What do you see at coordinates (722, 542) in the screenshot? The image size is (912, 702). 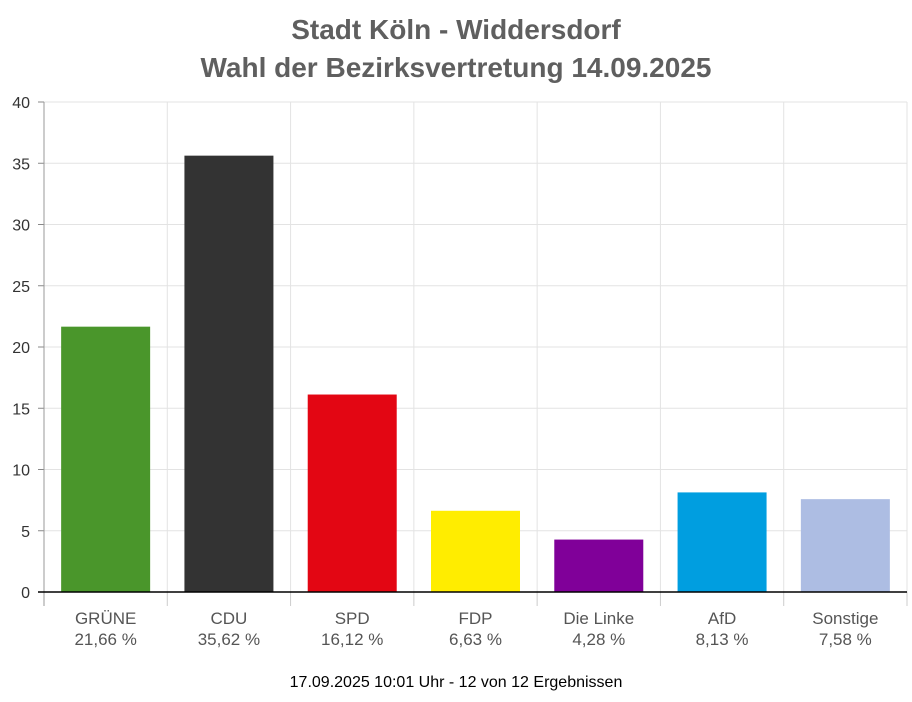 I see `bar-afd` at bounding box center [722, 542].